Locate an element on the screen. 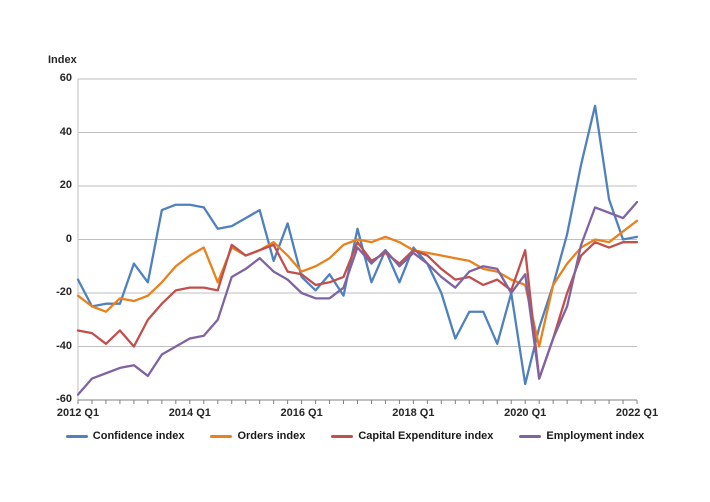 The image size is (710, 502). y-tick-label: -20 is located at coordinates (64, 292).